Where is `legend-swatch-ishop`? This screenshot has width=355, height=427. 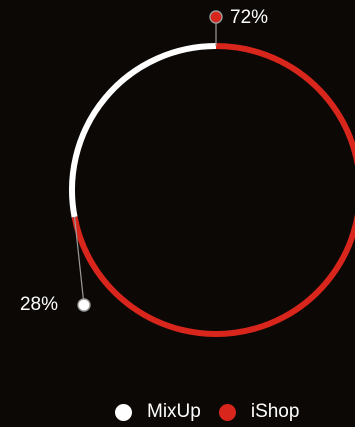 legend-swatch-ishop is located at coordinates (227, 412).